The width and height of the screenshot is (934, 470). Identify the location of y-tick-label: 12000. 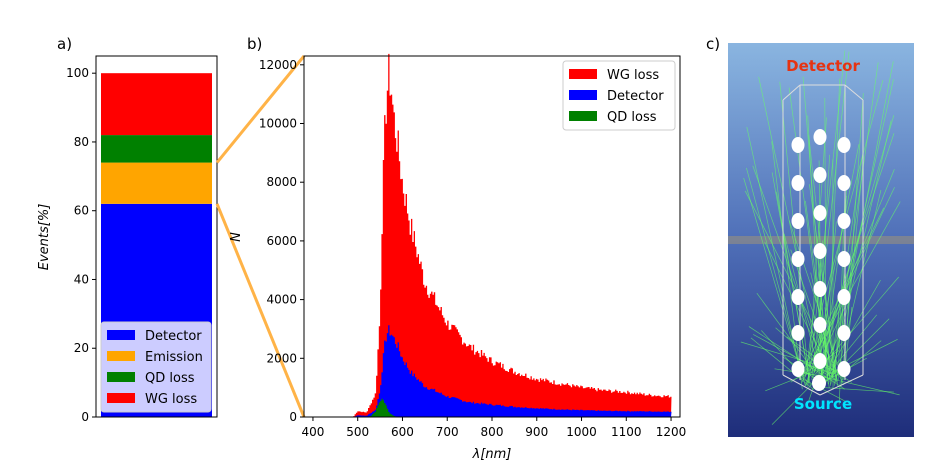
(278, 65).